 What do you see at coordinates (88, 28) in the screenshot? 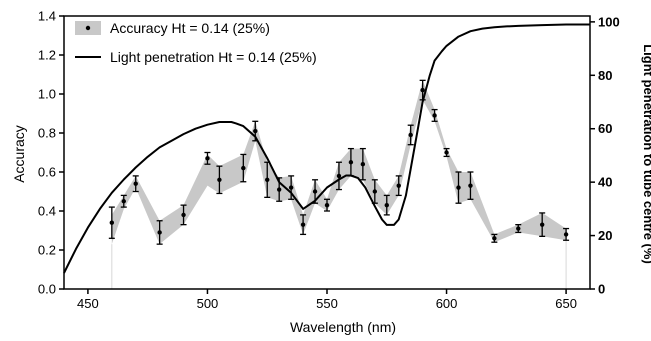
I see `legend-marker-accuracy` at bounding box center [88, 28].